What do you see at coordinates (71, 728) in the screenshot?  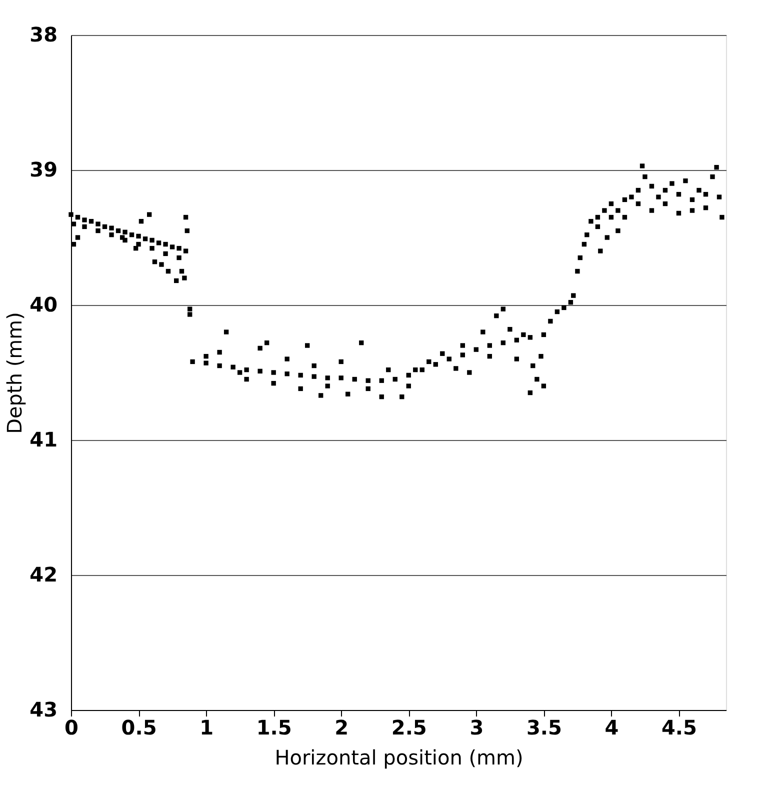 I see `x-tick-label: 0` at bounding box center [71, 728].